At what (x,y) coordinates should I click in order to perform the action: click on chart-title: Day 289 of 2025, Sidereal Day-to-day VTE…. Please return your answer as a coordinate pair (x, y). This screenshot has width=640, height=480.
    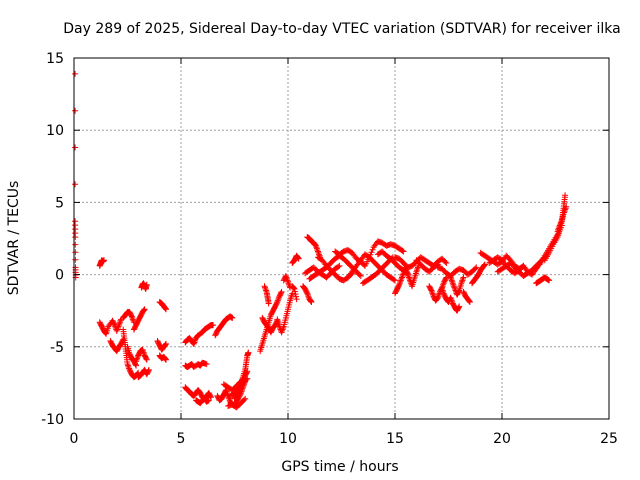
    Looking at the image, I should click on (341, 29).